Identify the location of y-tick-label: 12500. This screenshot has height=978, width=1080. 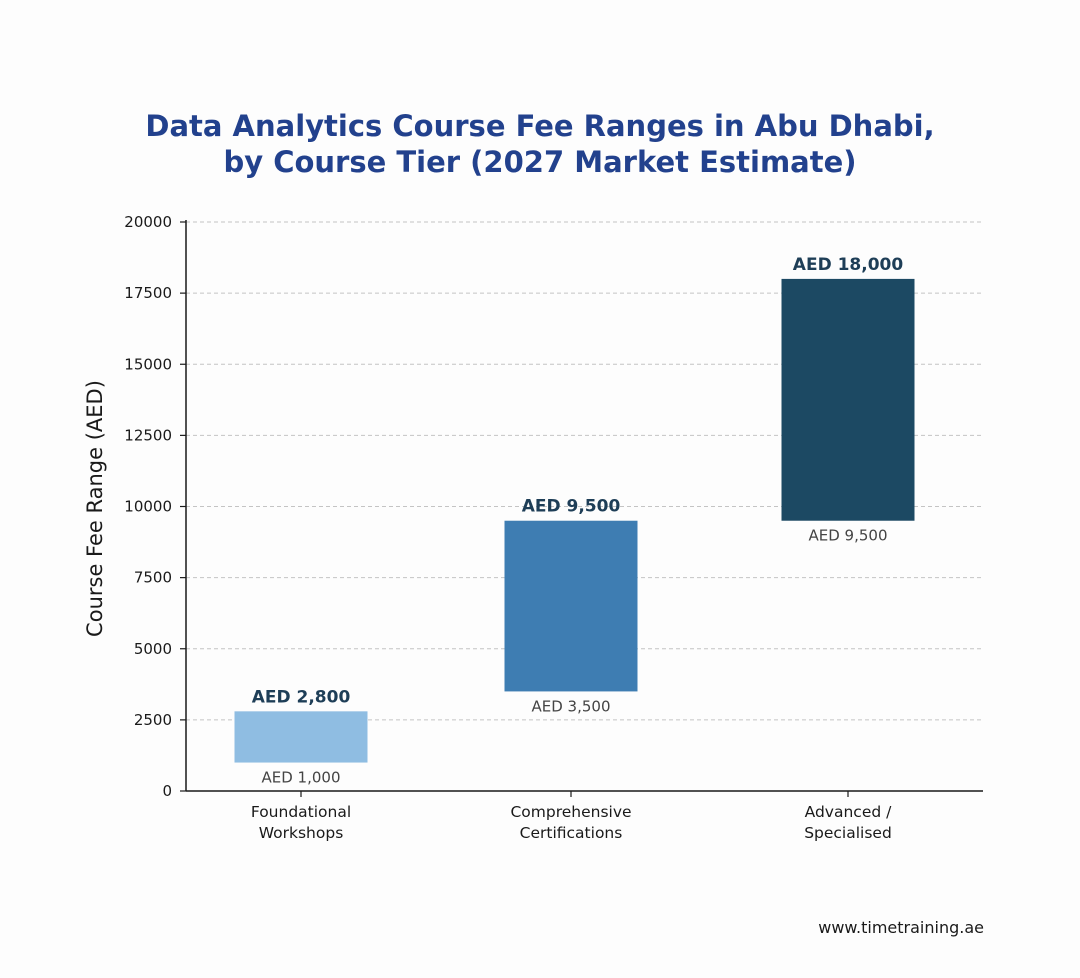
(148, 435).